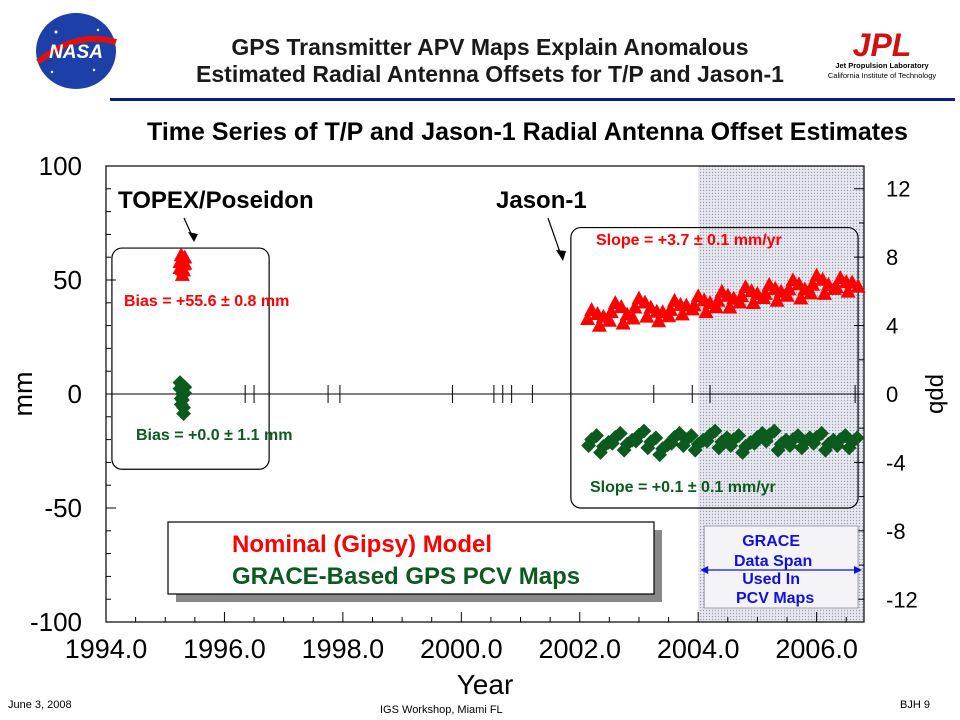 The width and height of the screenshot is (960, 720). What do you see at coordinates (892, 394) in the screenshot?
I see `y2-tick-label: 0` at bounding box center [892, 394].